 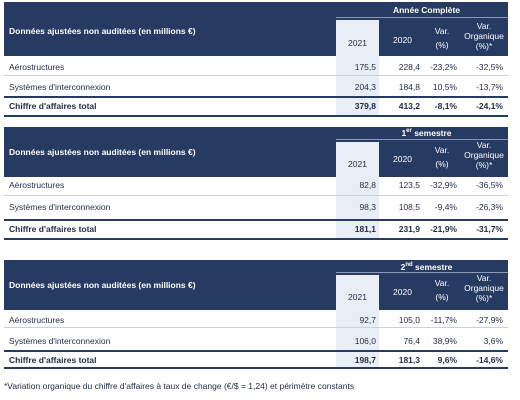 What do you see at coordinates (489, 67) in the screenshot?
I see `value-organic: -32,5%` at bounding box center [489, 67].